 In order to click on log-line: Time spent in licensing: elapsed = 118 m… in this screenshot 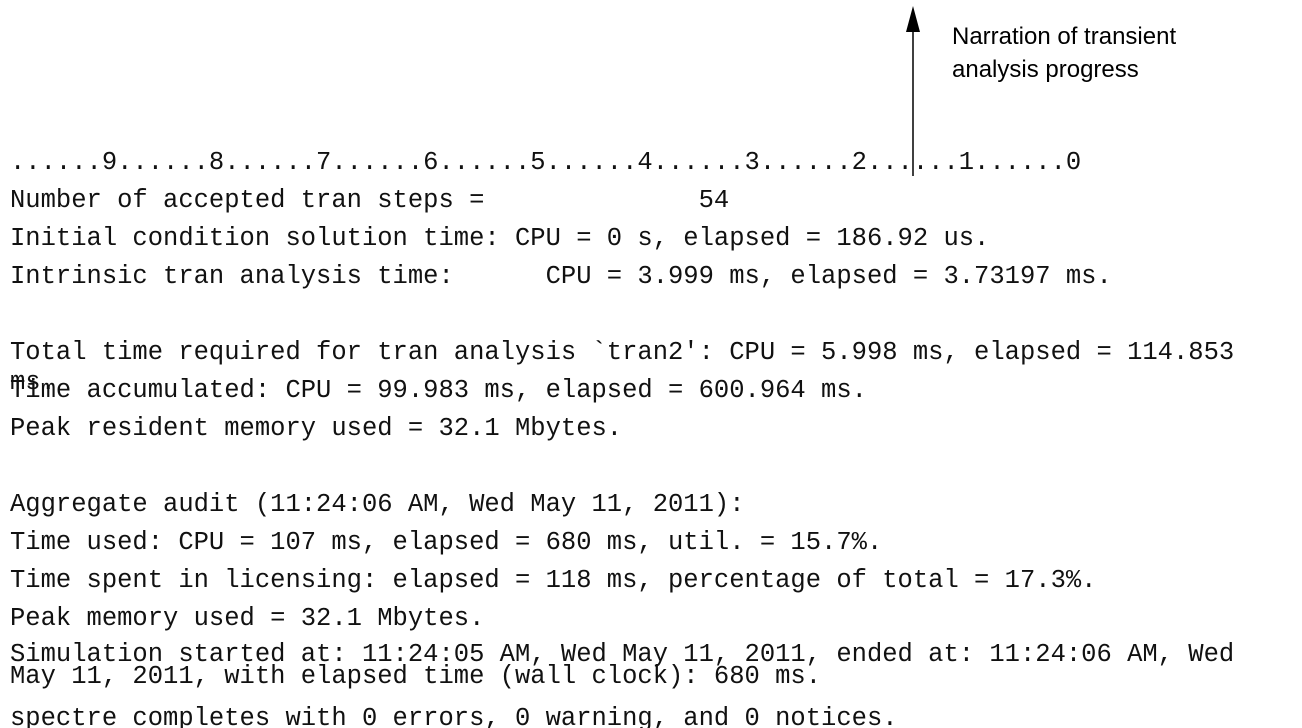, I will do `click(553, 580)`.